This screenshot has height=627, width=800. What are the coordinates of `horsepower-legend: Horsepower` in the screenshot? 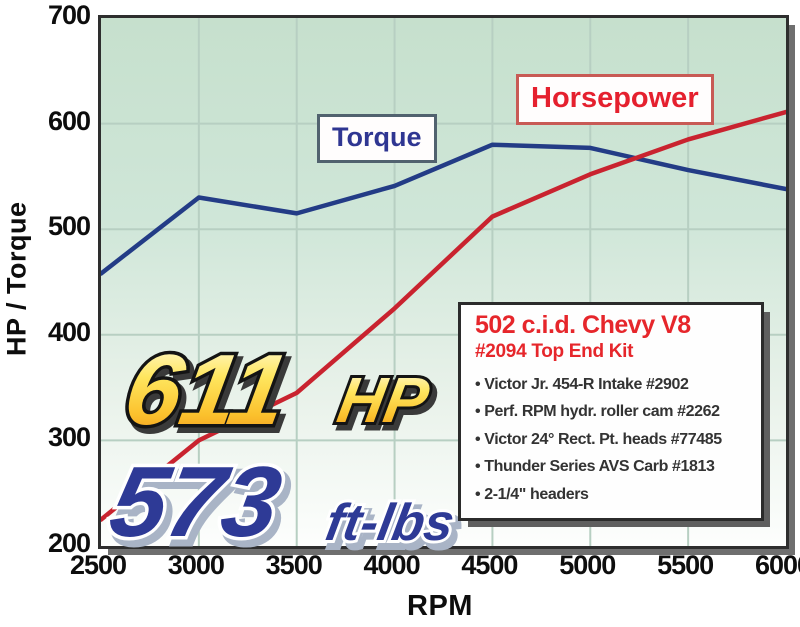 It's located at (615, 99).